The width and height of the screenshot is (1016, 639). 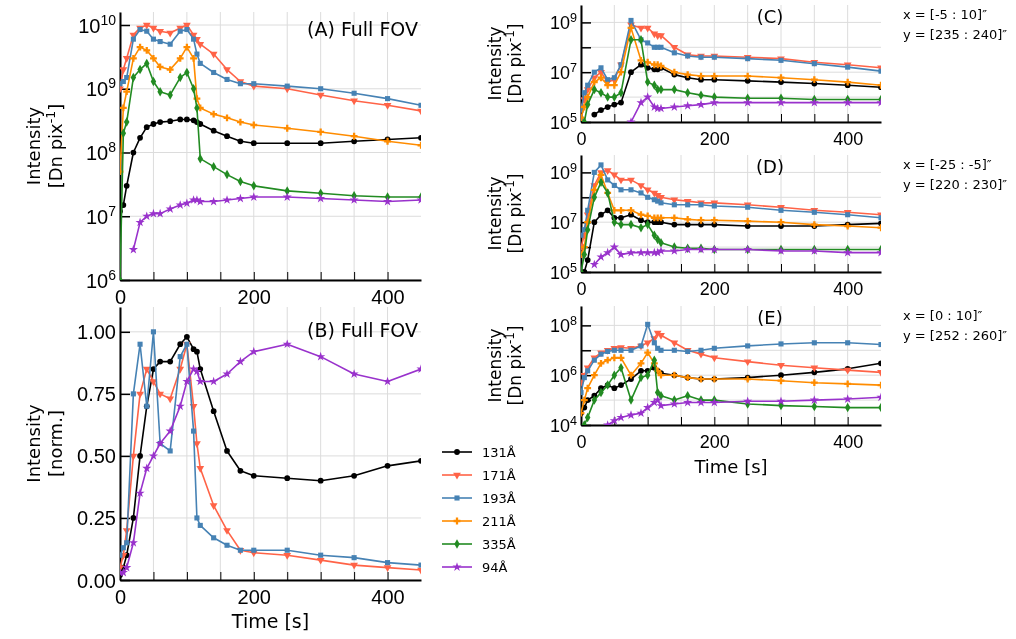 I want to click on y-tick-label: 0.75, so click(x=96, y=394).